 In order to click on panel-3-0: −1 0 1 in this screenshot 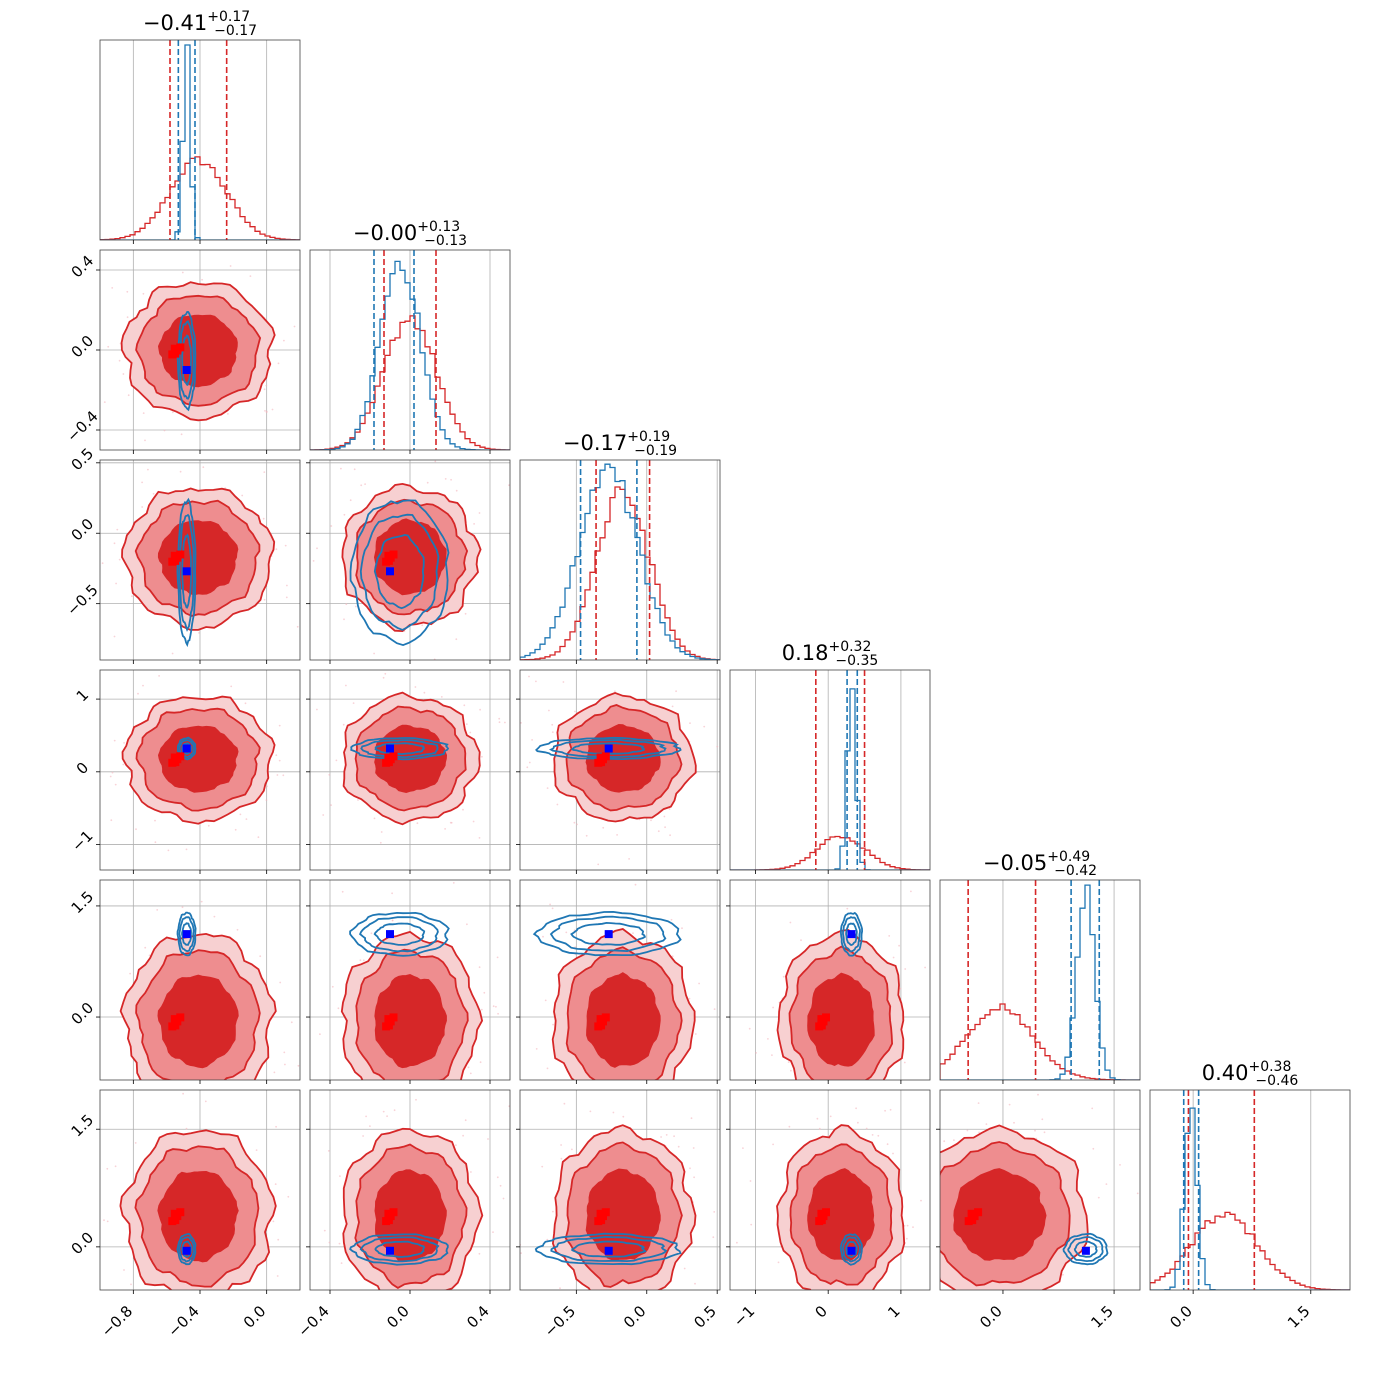, I will do `click(184, 771)`.